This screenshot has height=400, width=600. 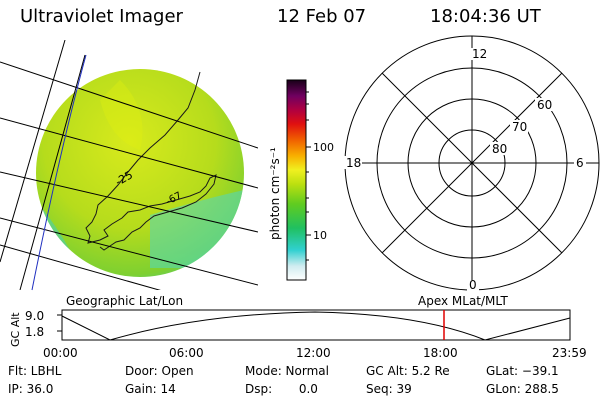 What do you see at coordinates (124, 301) in the screenshot?
I see `orbit-left-title: Geographic Lat/Lon` at bounding box center [124, 301].